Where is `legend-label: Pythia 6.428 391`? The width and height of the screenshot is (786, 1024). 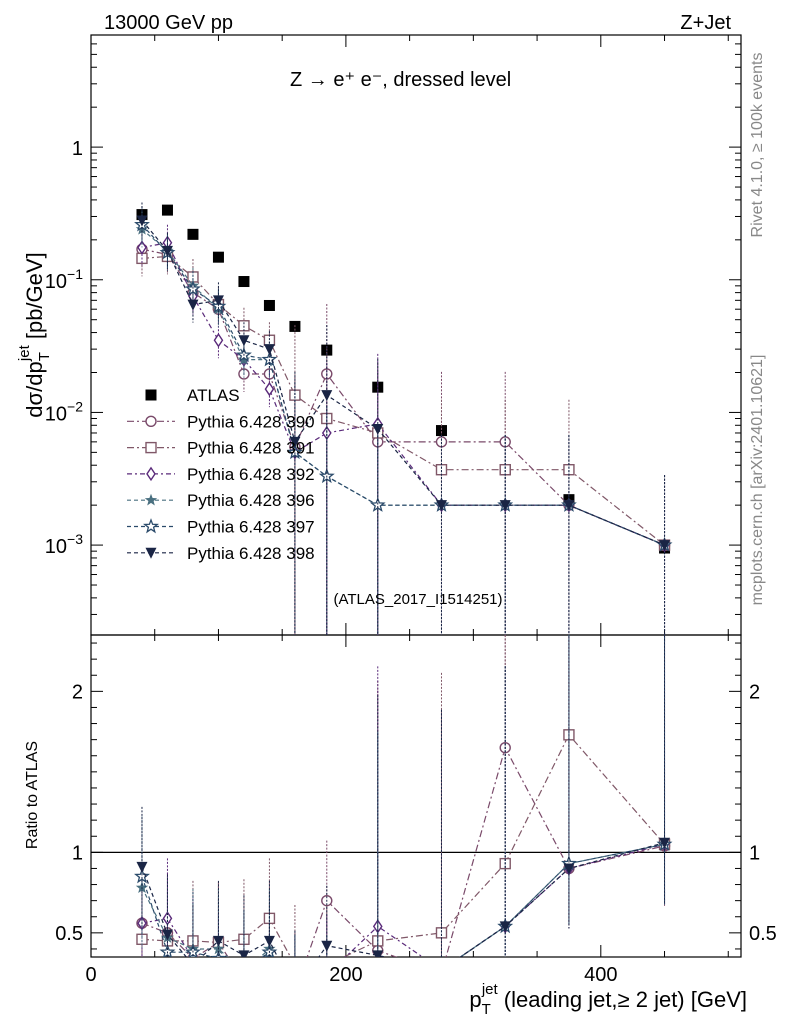
legend-label: Pythia 6.428 391 is located at coordinates (251, 448).